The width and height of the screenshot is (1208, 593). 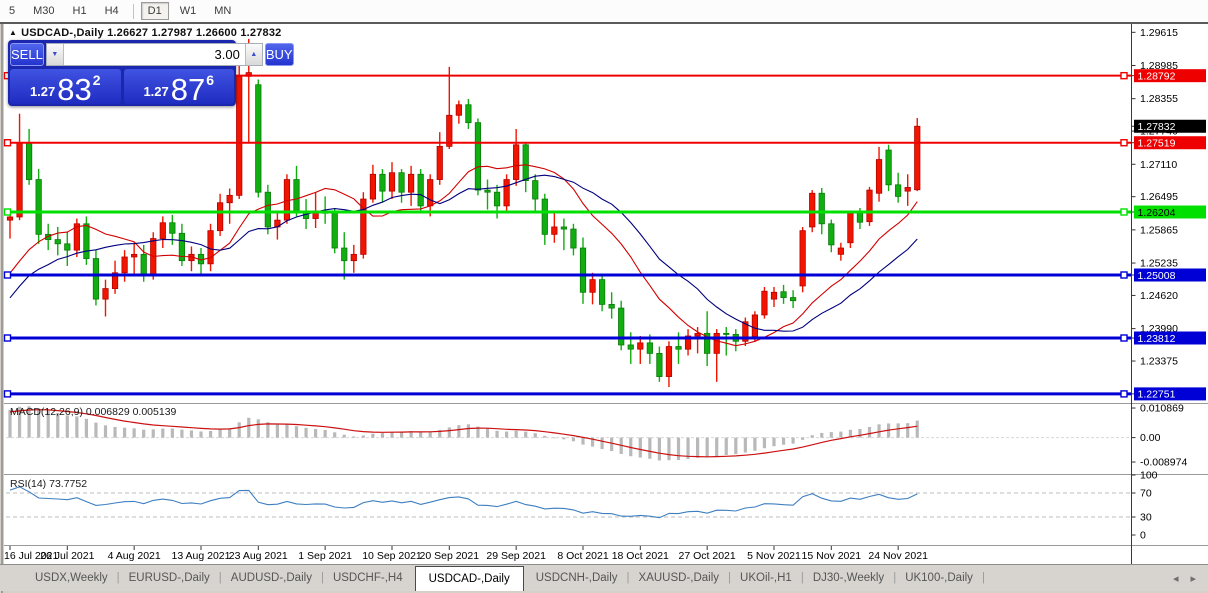 I want to click on price-tick-label: 1.23375, so click(x=1159, y=362).